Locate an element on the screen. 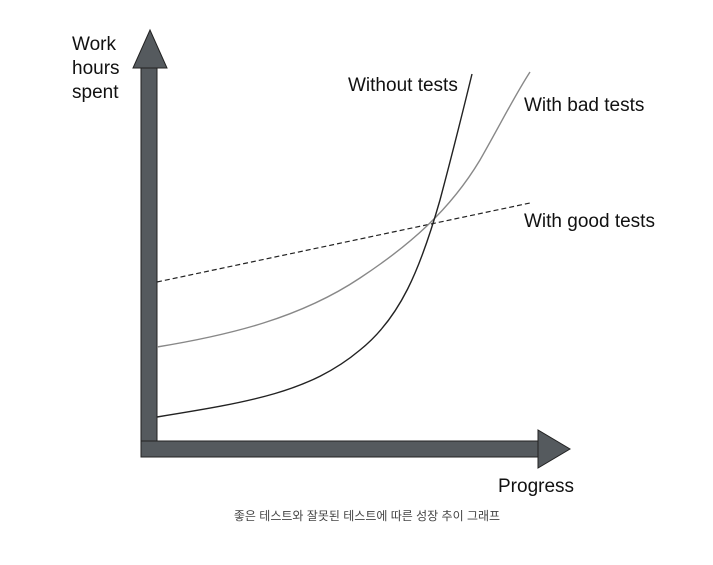 Image resolution: width=713 pixels, height=565 pixels. y-axis-label: Work is located at coordinates (94, 44).